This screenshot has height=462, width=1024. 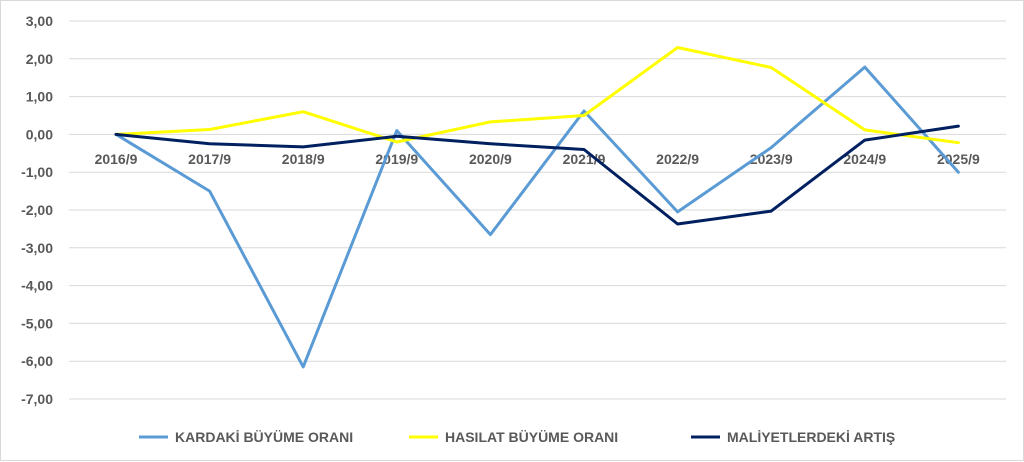 What do you see at coordinates (264, 437) in the screenshot?
I see `legend-label: KARDAKİ BÜYÜME ORANI` at bounding box center [264, 437].